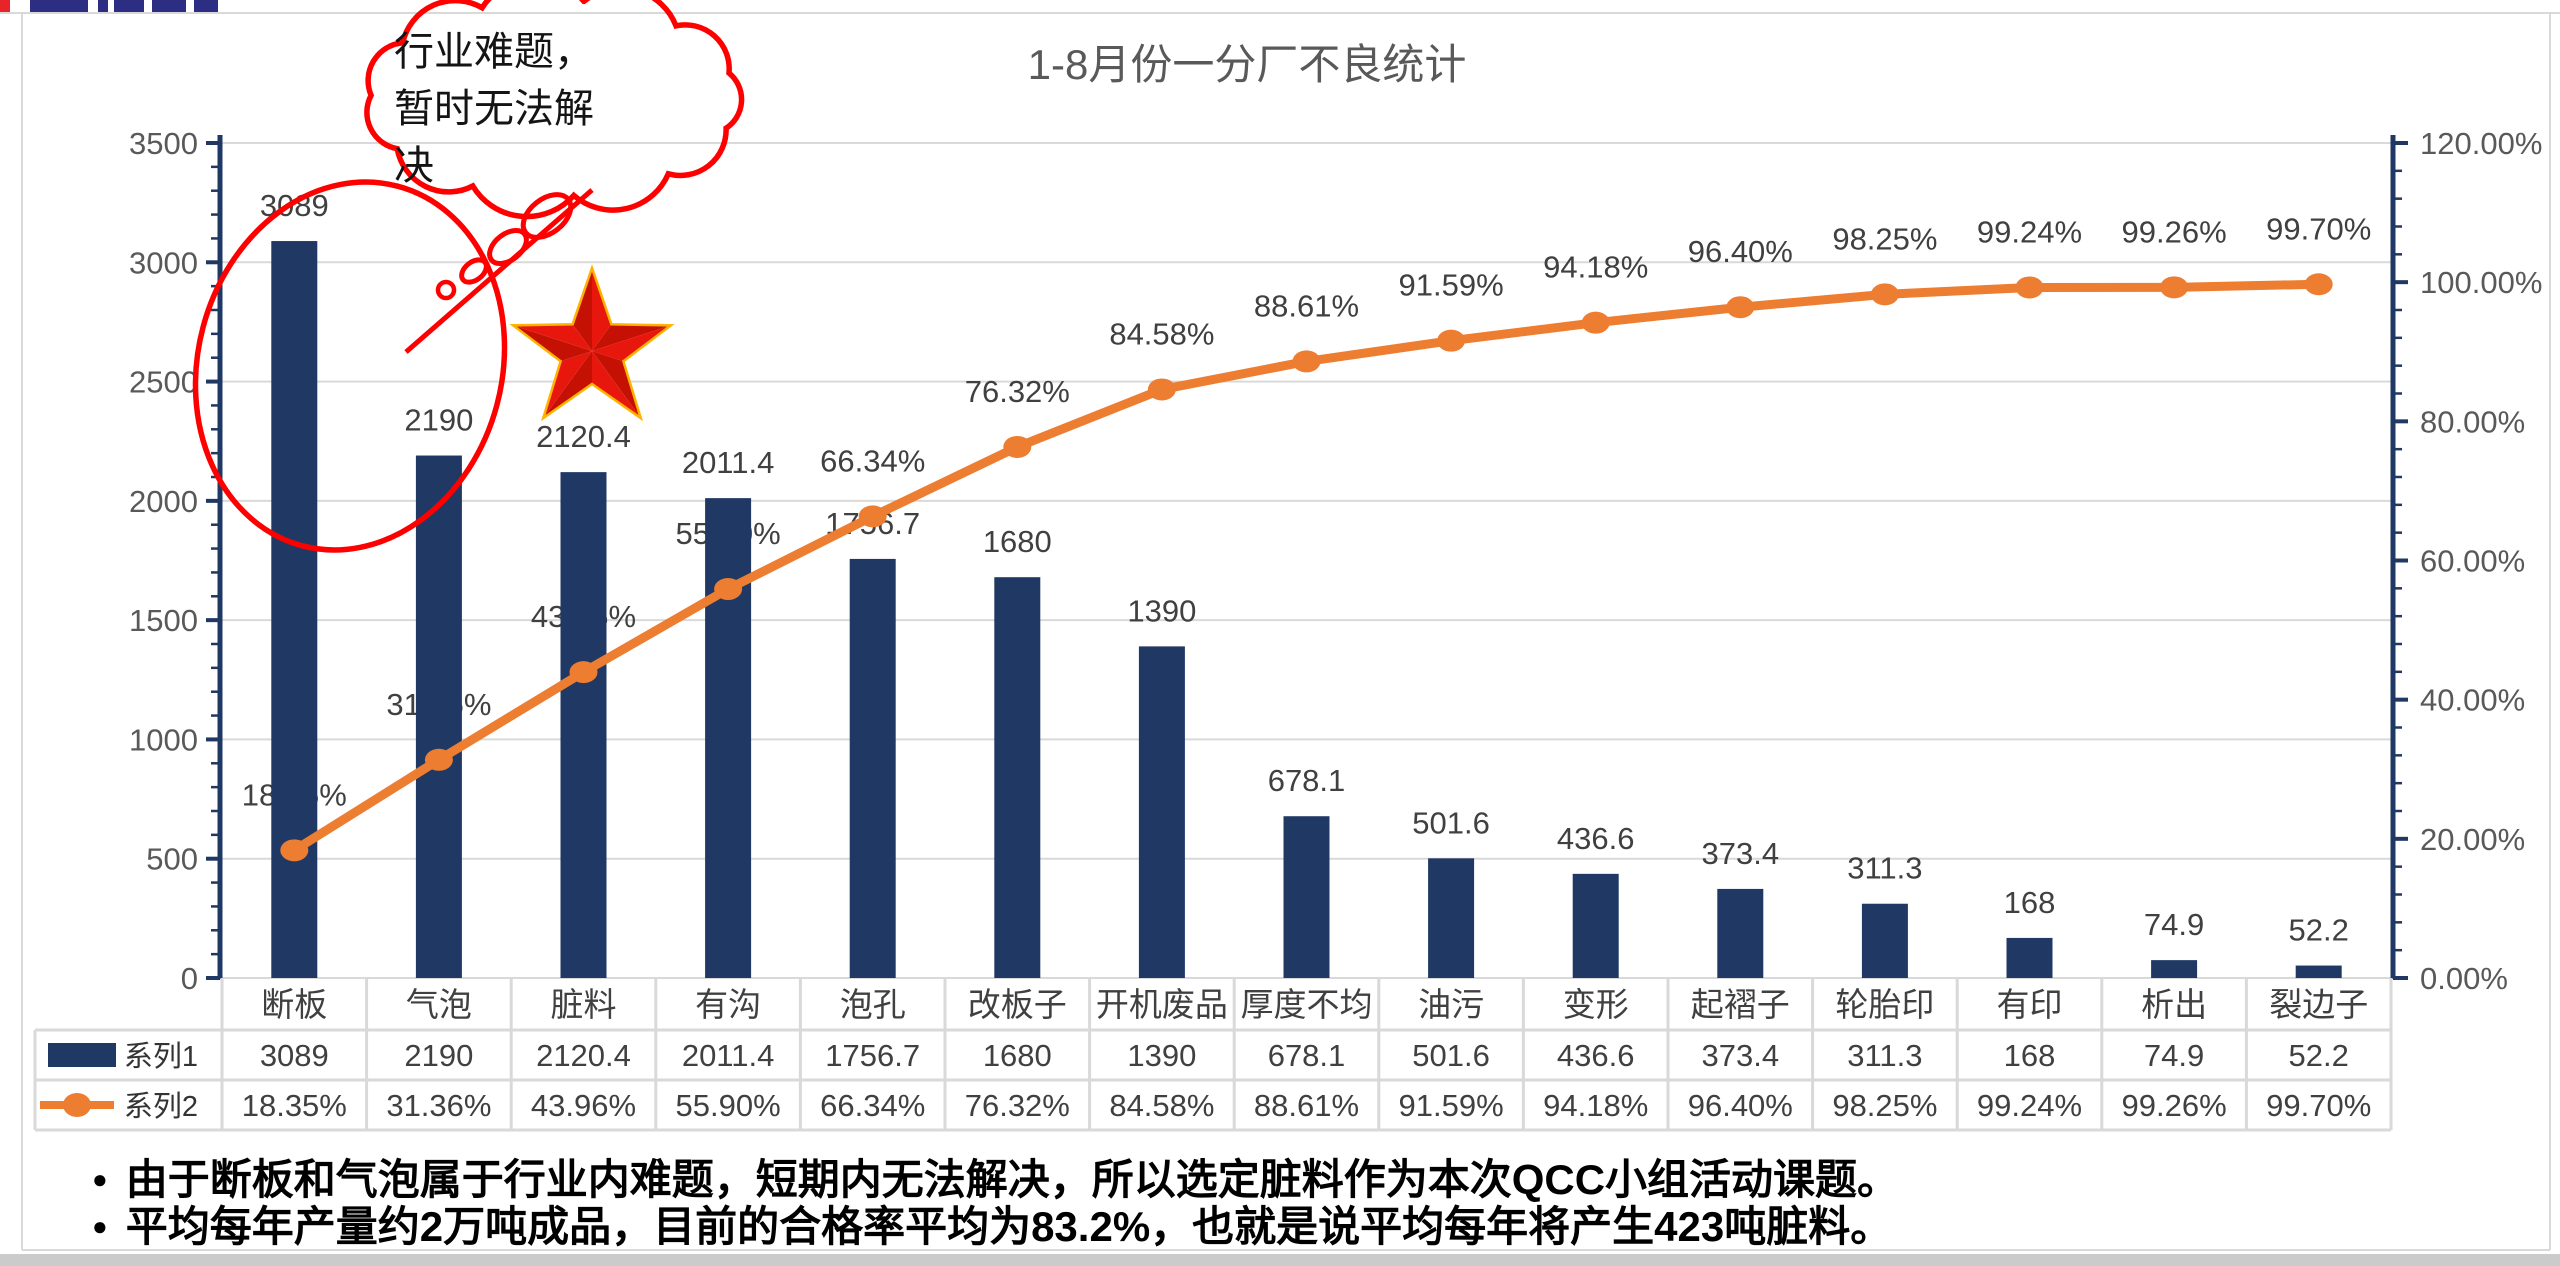  Describe the element at coordinates (1596, 838) in the screenshot. I see `bar-value-label: 436.6` at that location.